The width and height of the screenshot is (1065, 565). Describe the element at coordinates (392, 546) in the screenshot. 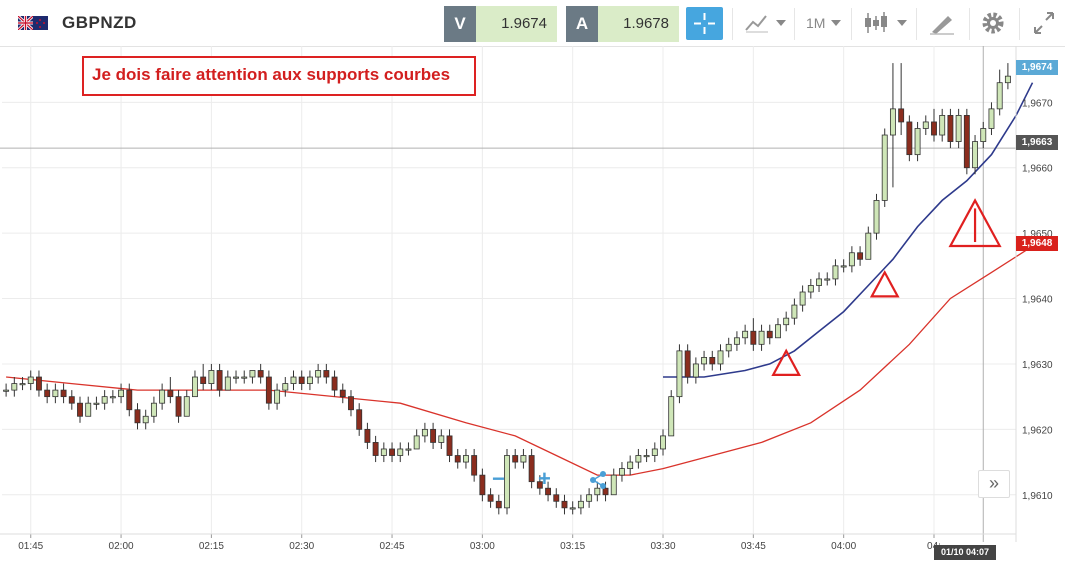

I see `time-tick-label: 02:45` at that location.